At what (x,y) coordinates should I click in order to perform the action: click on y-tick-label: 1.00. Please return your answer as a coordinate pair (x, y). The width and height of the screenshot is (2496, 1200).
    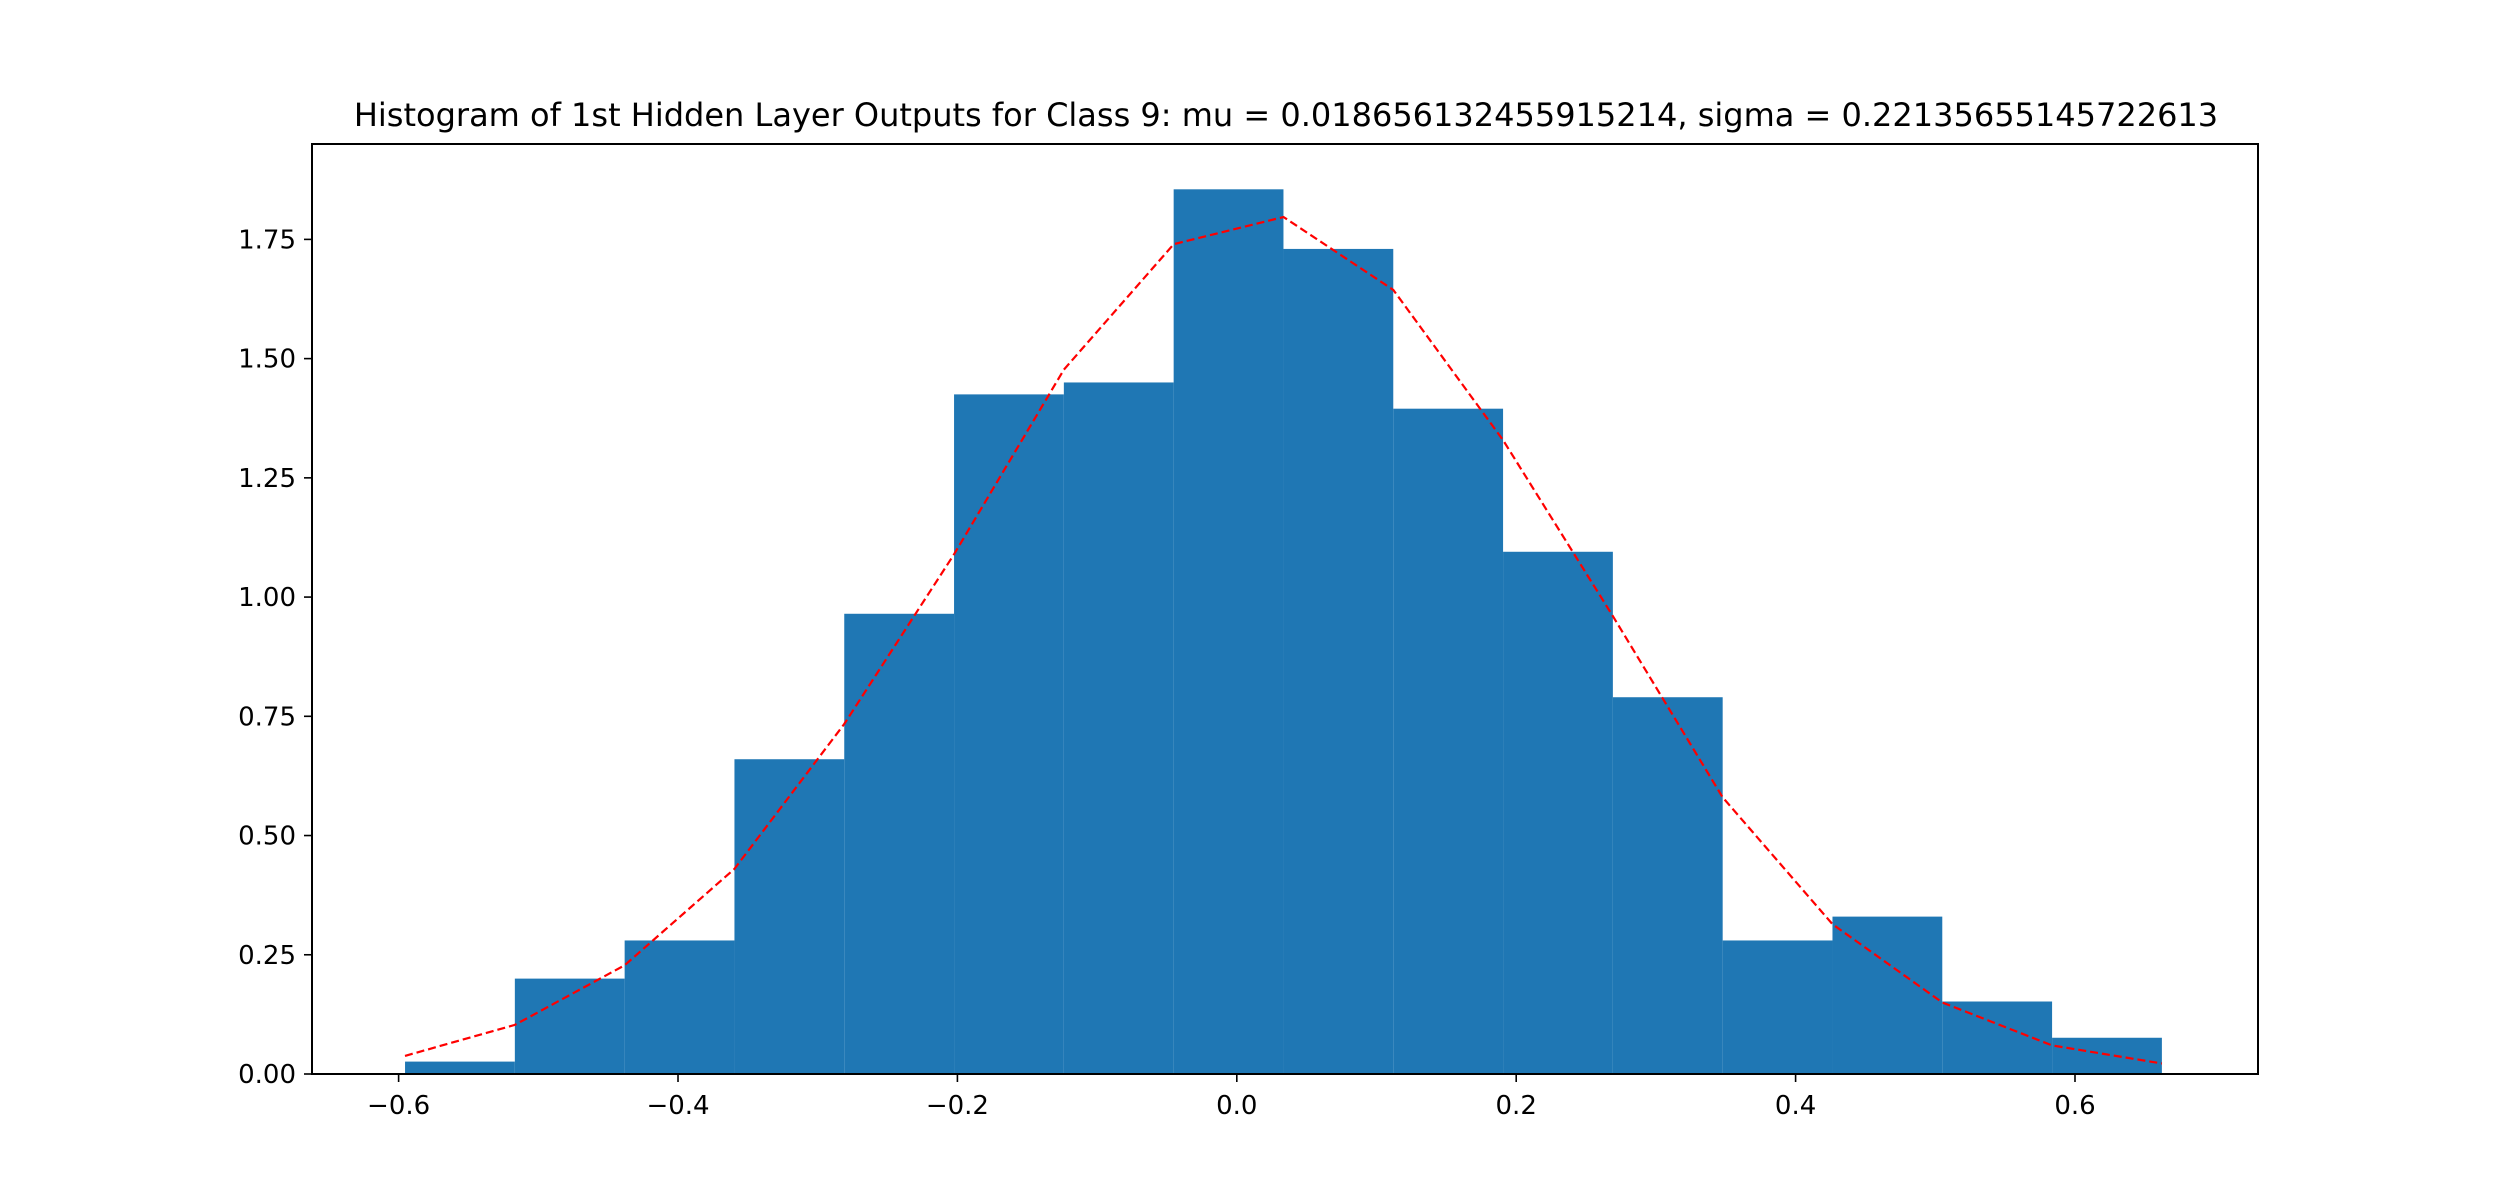
    Looking at the image, I should click on (267, 598).